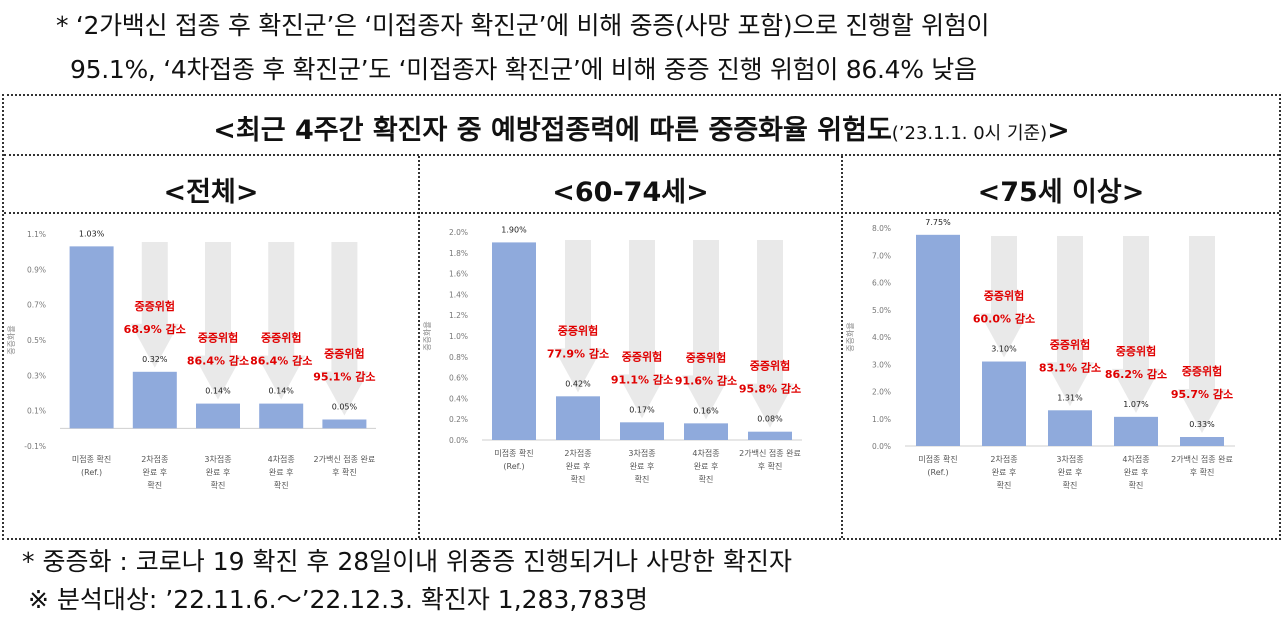  Describe the element at coordinates (1202, 424) in the screenshot. I see `value-label: 0.33%` at that location.